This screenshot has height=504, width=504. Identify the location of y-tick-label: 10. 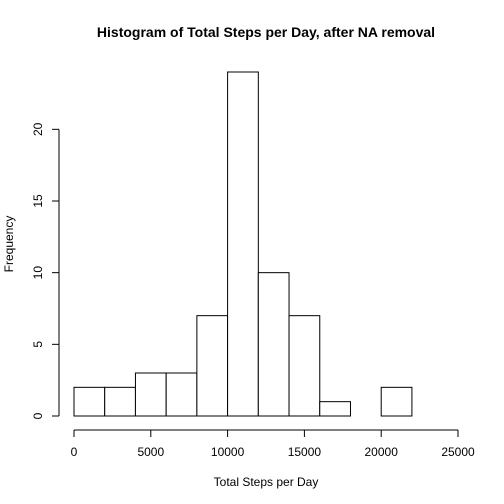
(38, 273).